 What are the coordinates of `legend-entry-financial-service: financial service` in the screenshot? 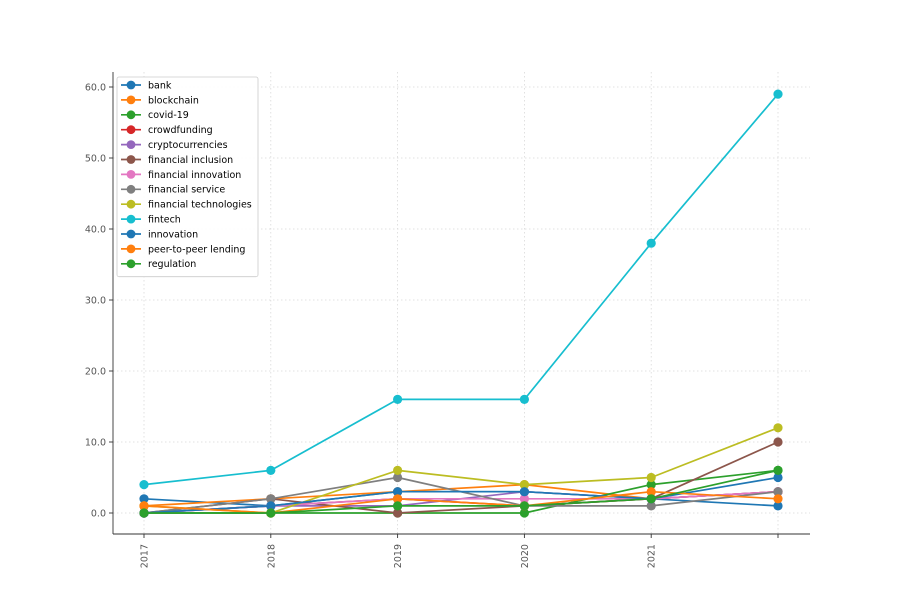 It's located at (173, 190).